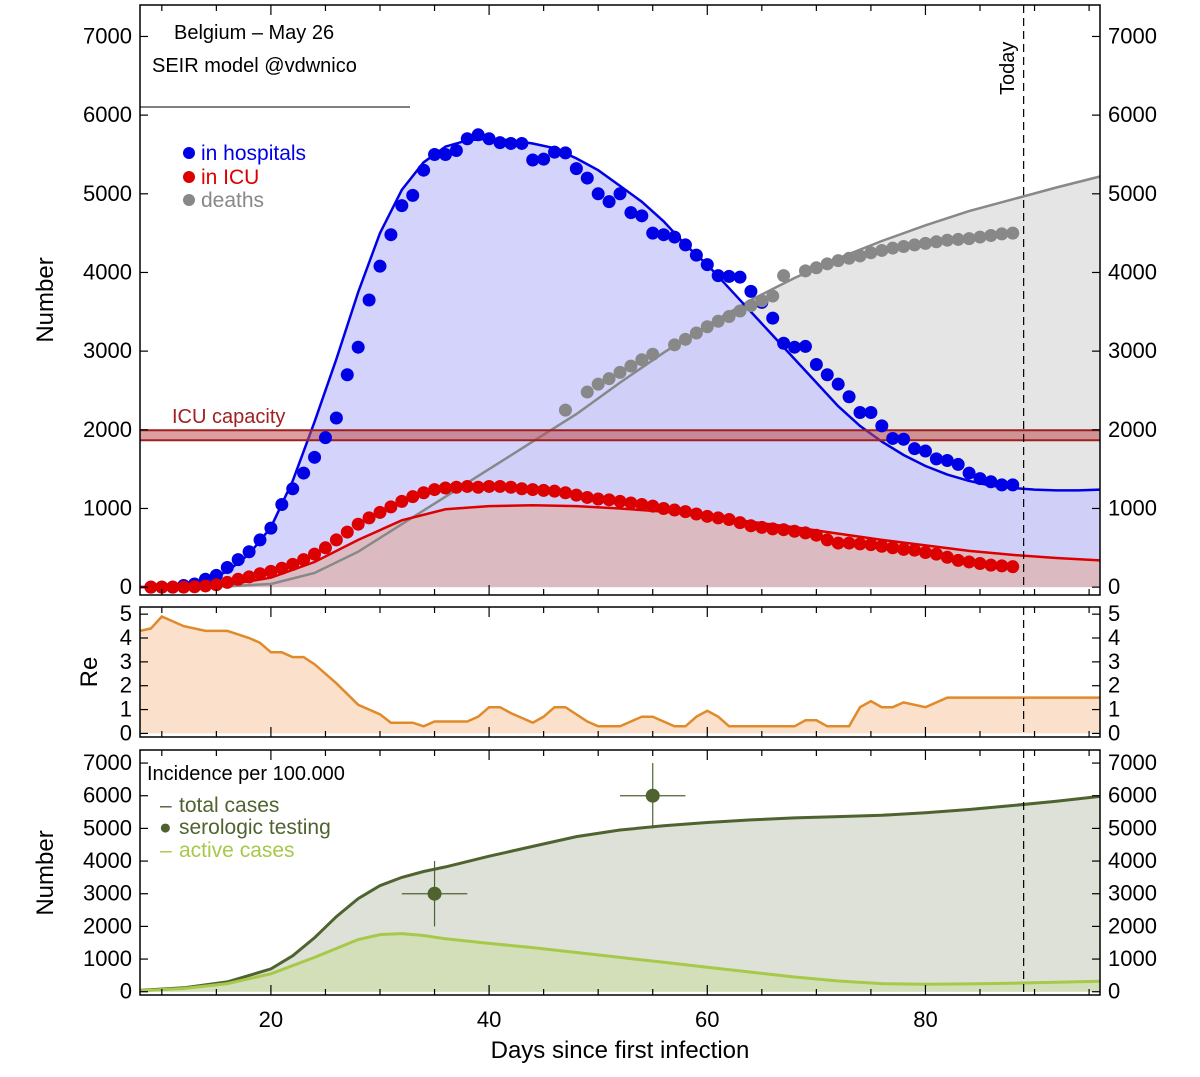 This screenshot has height=1077, width=1200. What do you see at coordinates (1114, 991) in the screenshot?
I see `y-tick-label-right: 0` at bounding box center [1114, 991].